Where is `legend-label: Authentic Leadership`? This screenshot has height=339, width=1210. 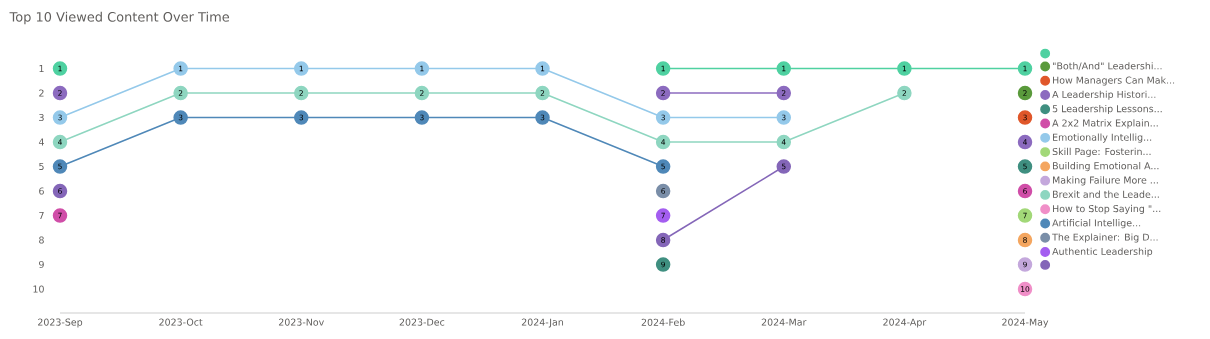 legend-label: Authentic Leadership is located at coordinates (1102, 252).